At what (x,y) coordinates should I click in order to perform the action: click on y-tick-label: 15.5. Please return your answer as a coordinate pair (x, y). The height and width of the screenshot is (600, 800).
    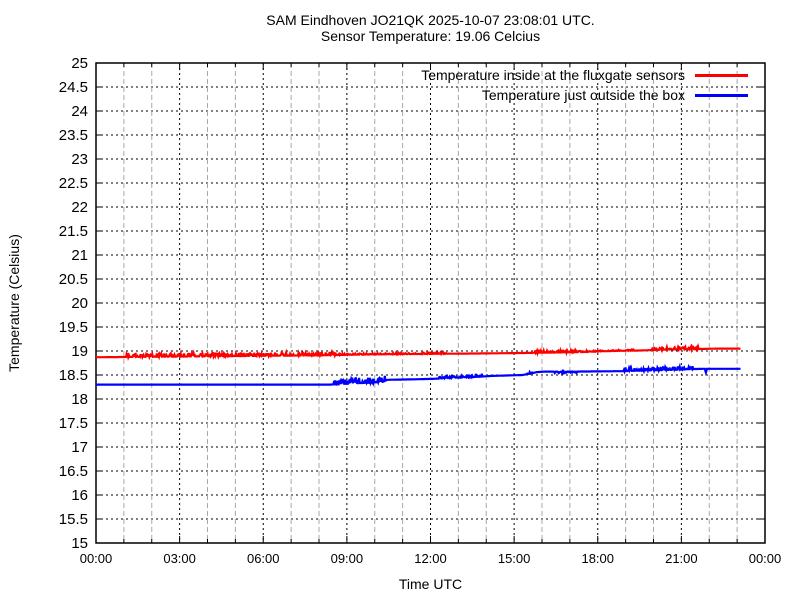
    Looking at the image, I should click on (73, 519).